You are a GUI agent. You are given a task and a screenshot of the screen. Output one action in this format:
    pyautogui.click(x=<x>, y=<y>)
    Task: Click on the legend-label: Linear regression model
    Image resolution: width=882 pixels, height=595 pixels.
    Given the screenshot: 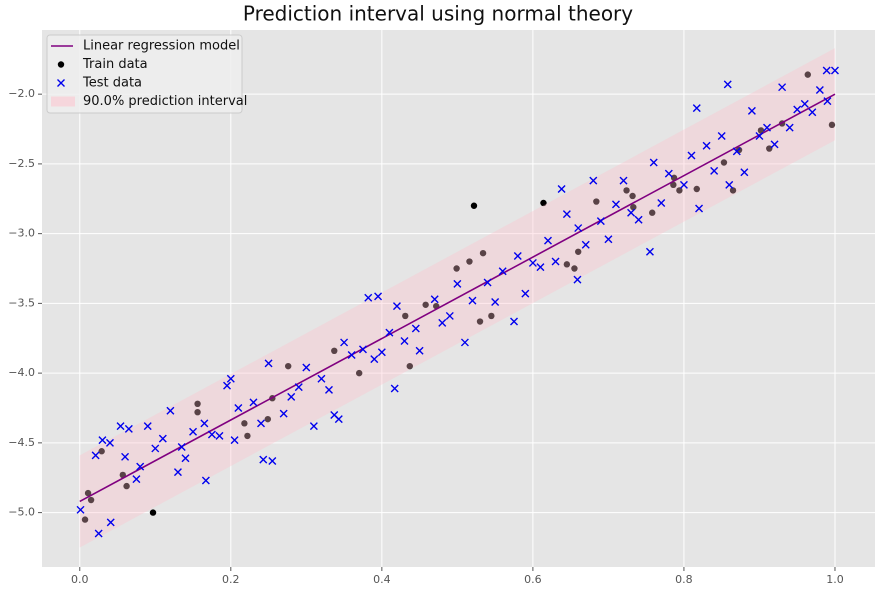 What is the action you would take?
    pyautogui.click(x=161, y=46)
    